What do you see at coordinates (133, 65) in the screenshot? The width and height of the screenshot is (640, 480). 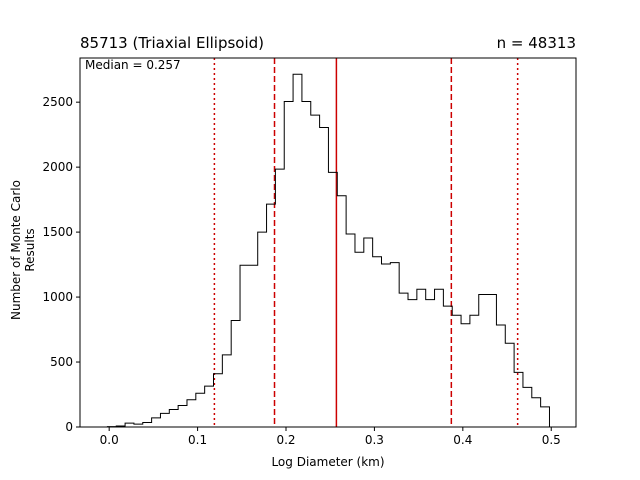 I see `median-annotation: Median = 0.257` at bounding box center [133, 65].